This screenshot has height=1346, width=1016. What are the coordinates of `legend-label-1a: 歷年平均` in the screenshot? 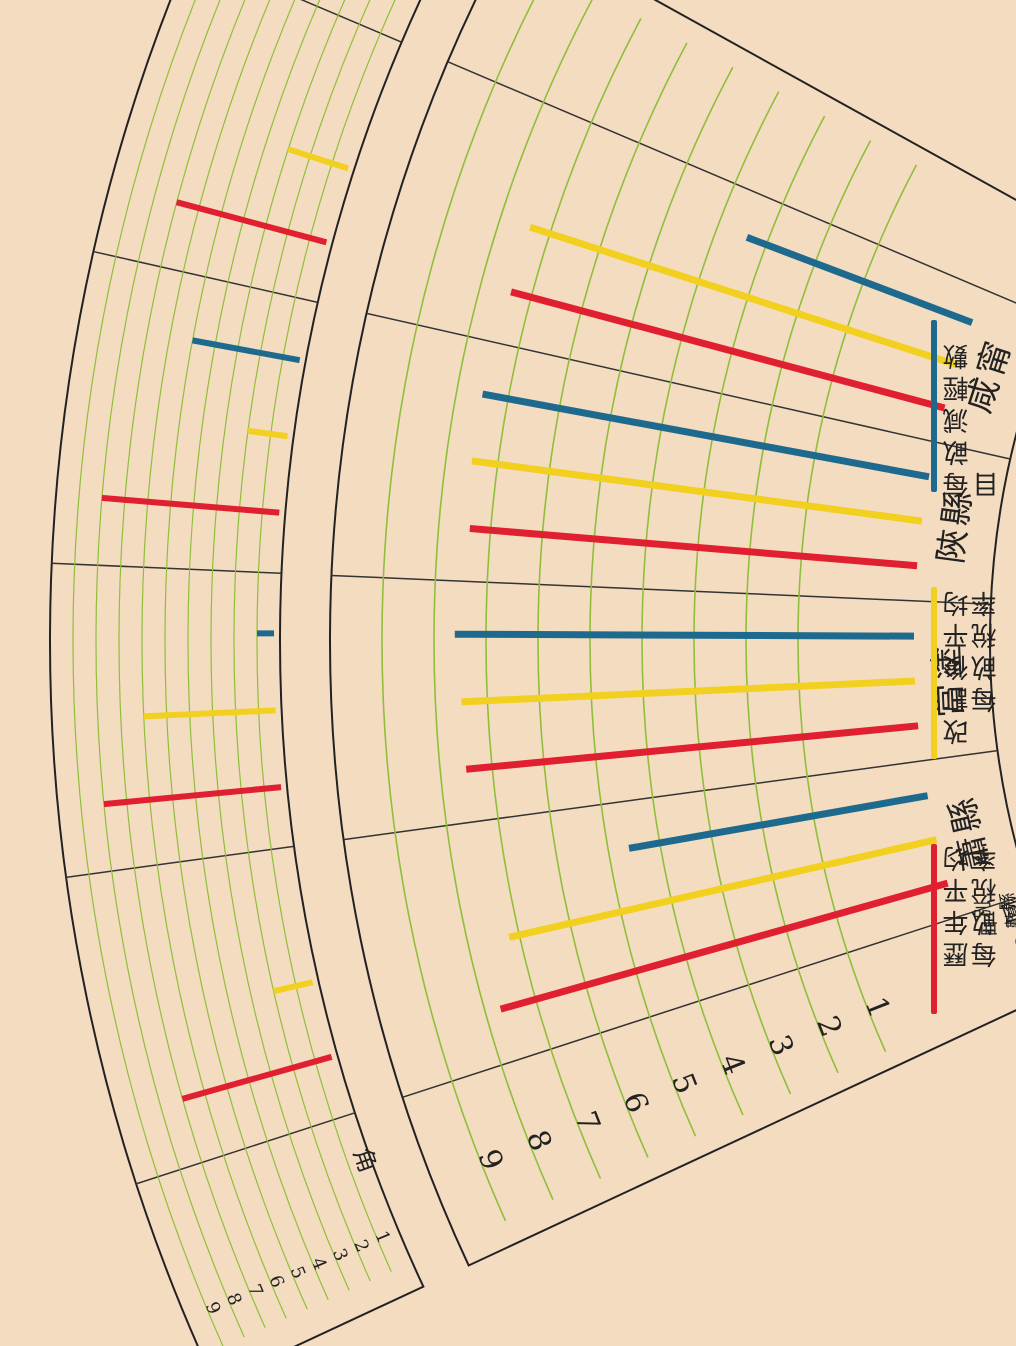 It's located at (958, 904).